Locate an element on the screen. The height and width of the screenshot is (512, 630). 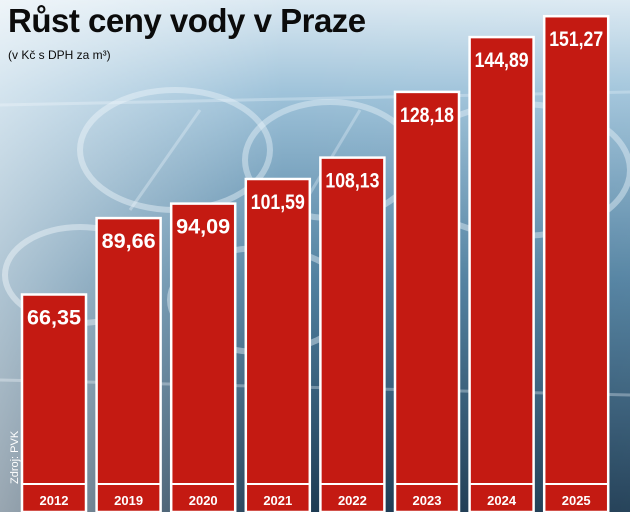
value-label-2019: 89,66 is located at coordinates (129, 241).